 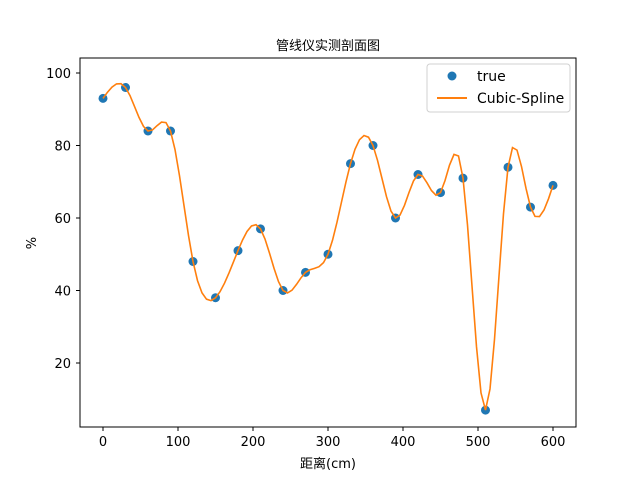 I want to click on y-axis: 20 40 60 80 100, so click(x=63, y=219).